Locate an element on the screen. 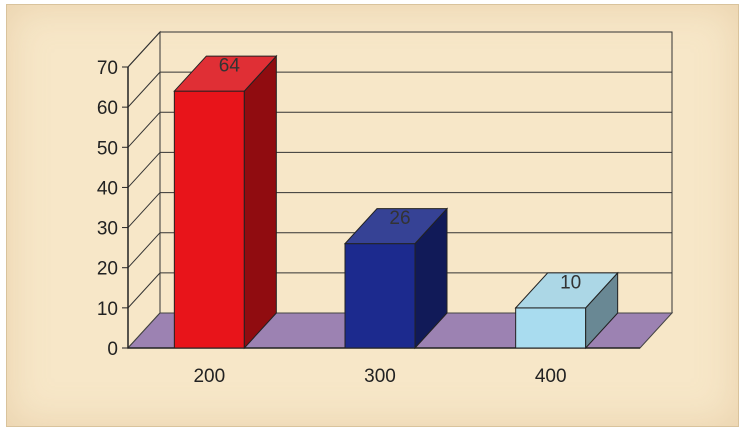 The height and width of the screenshot is (429, 741). y-tick-label: 40 is located at coordinates (107, 188).